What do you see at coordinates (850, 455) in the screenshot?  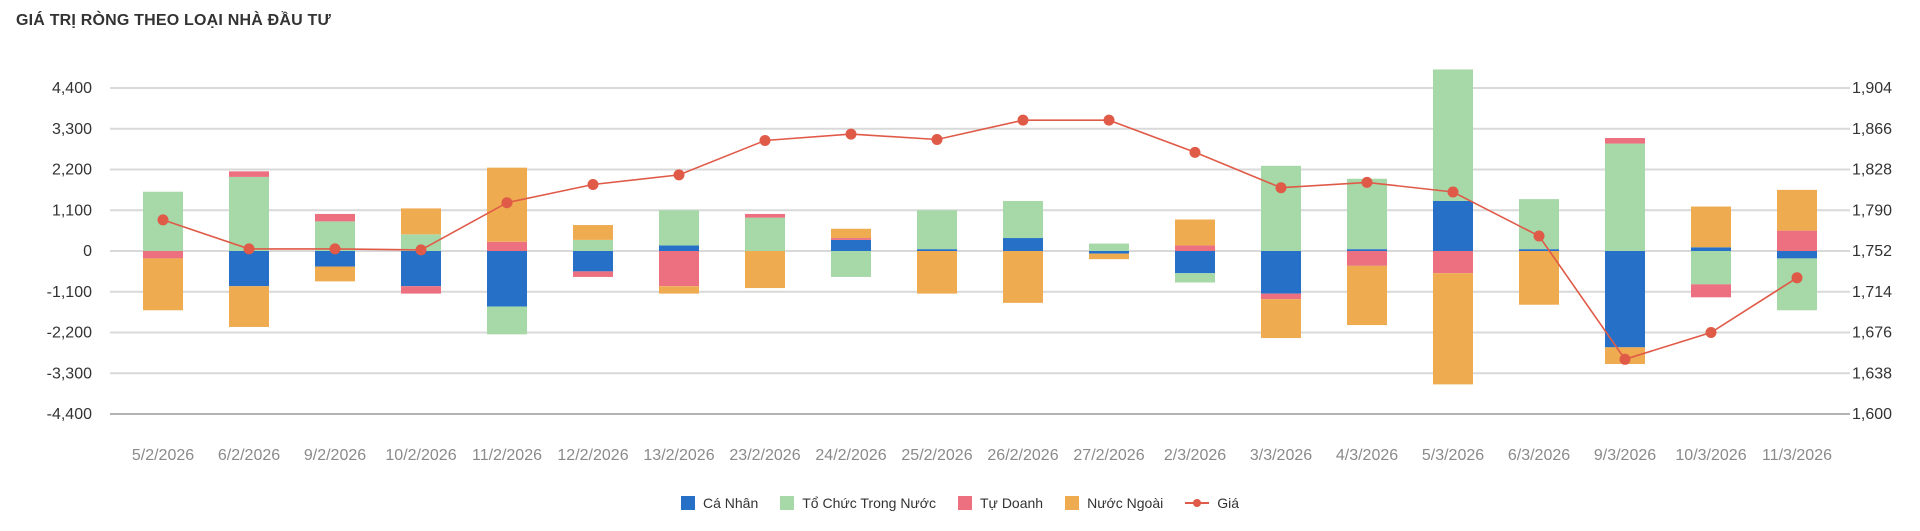 I see `x-tick-label: 24/2/2026` at bounding box center [850, 455].